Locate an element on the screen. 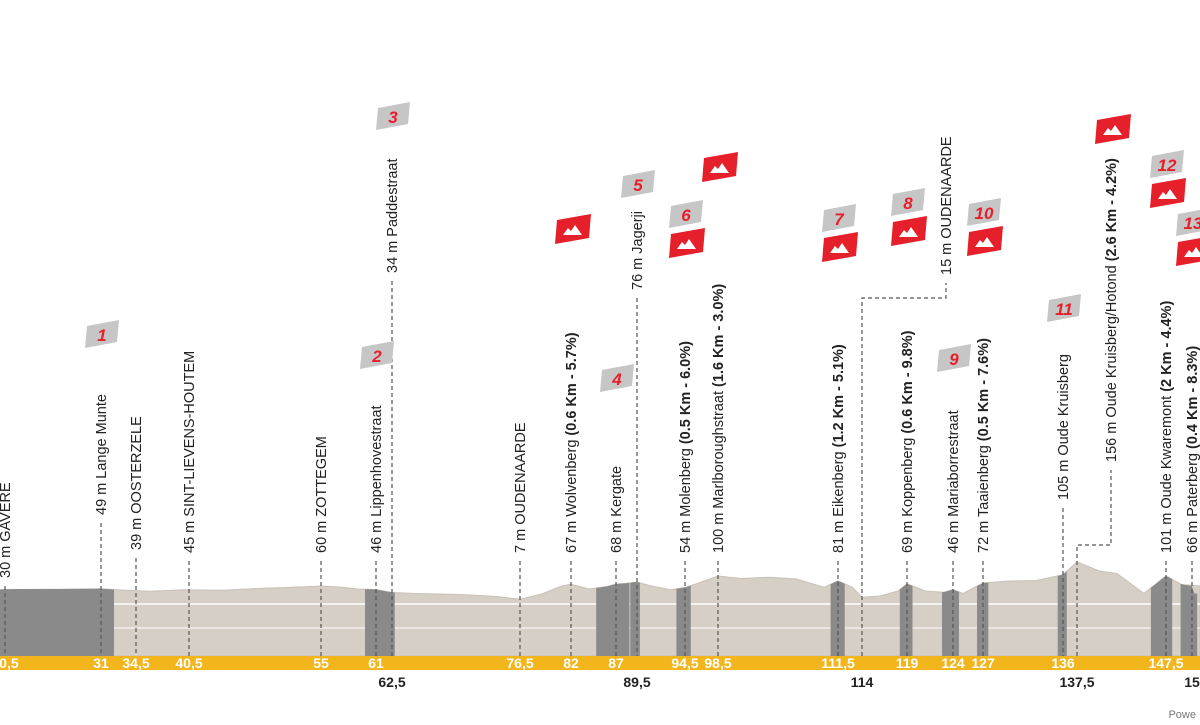  waypoint-label: 100 m Marlboroughstraat (1.6 Km - 3.0%) is located at coordinates (719, 418).